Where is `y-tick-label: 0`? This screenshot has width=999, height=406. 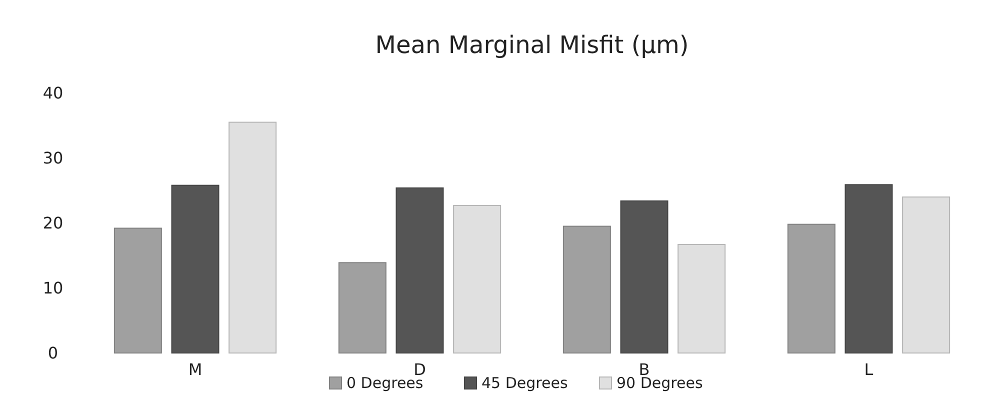
y-tick-label: 0 is located at coordinates (53, 353).